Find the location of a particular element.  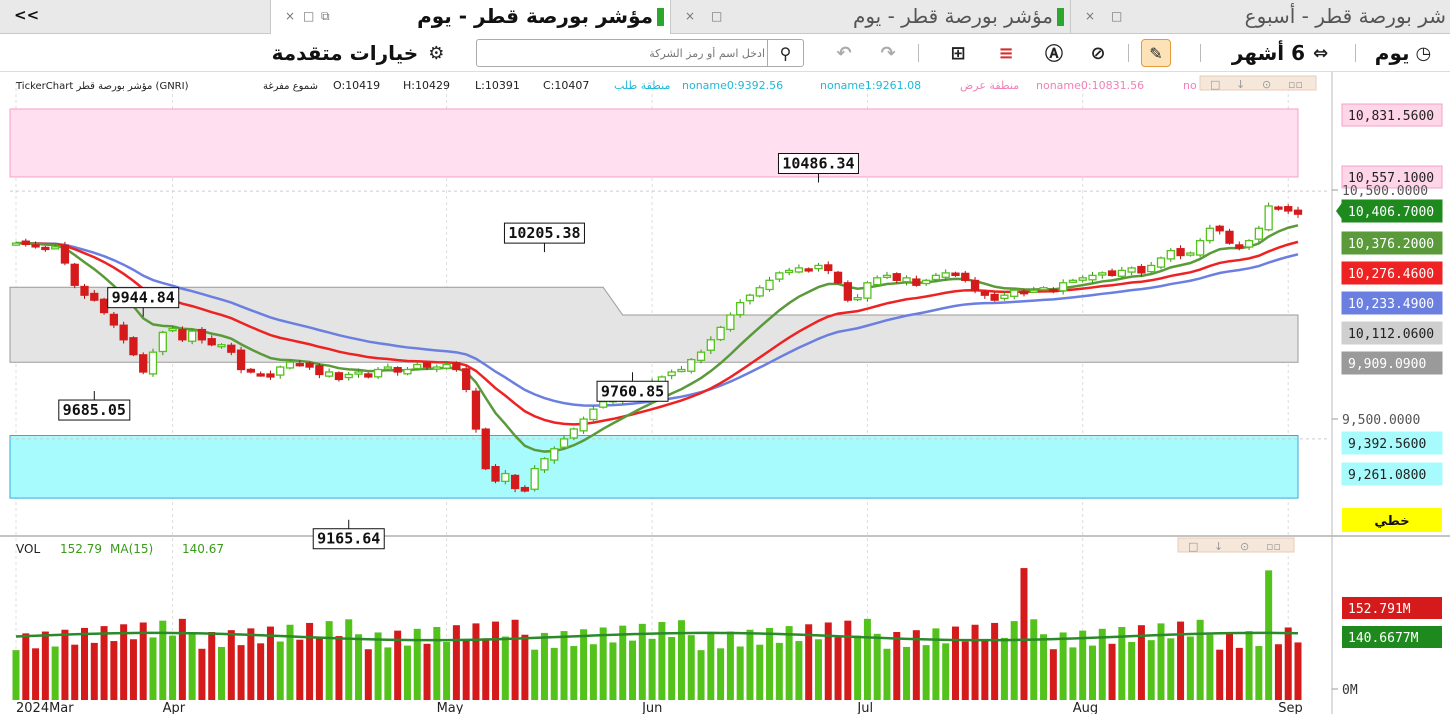

x-axis-label: Jun is located at coordinates (651, 707).